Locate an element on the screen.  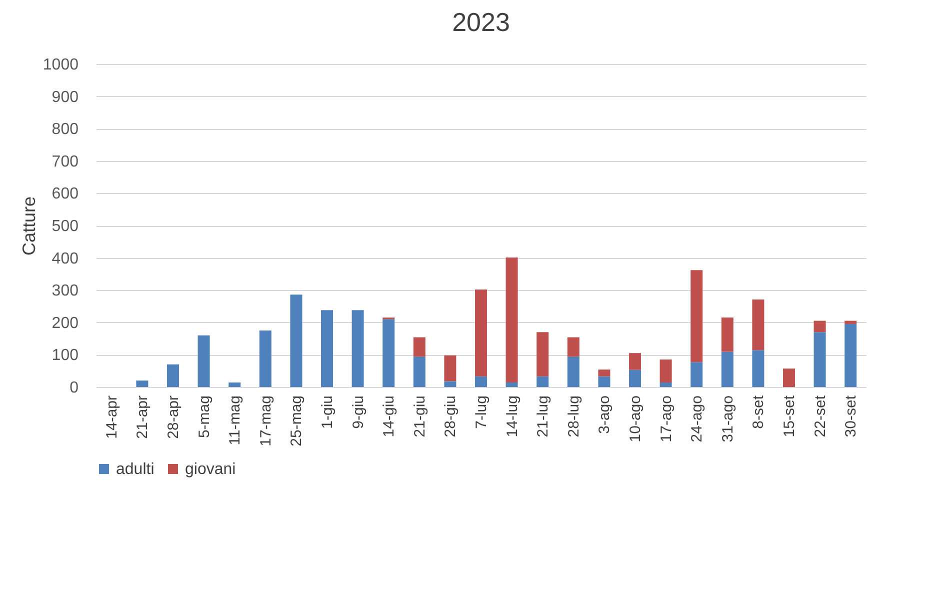
x-tick-label: 15-set is located at coordinates (789, 416).